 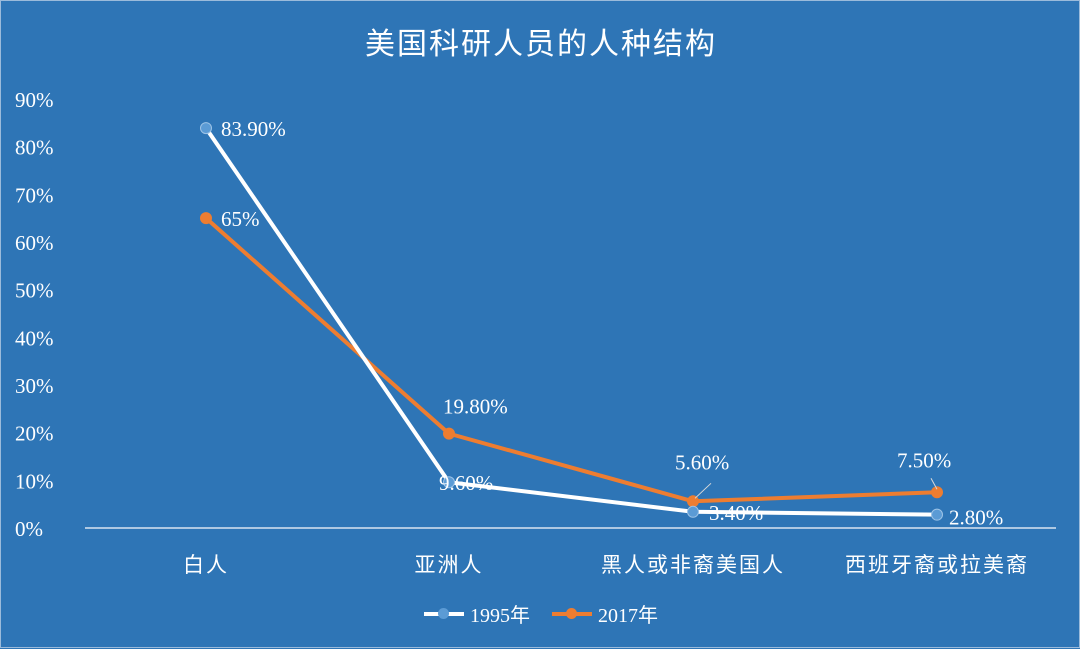 What do you see at coordinates (29, 529) in the screenshot?
I see `y-tick-label: 0%` at bounding box center [29, 529].